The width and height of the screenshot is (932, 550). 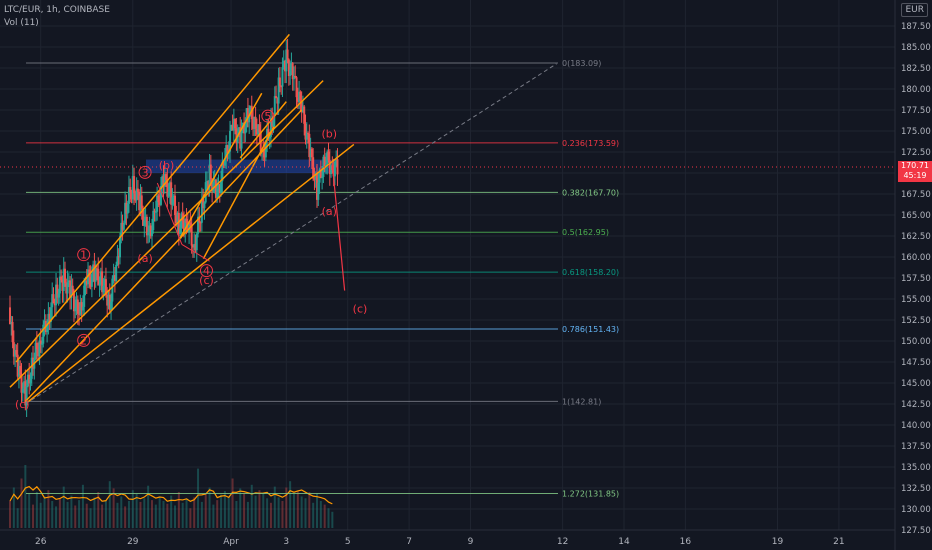 I want to click on x-tick-label: 21, so click(x=838, y=542).